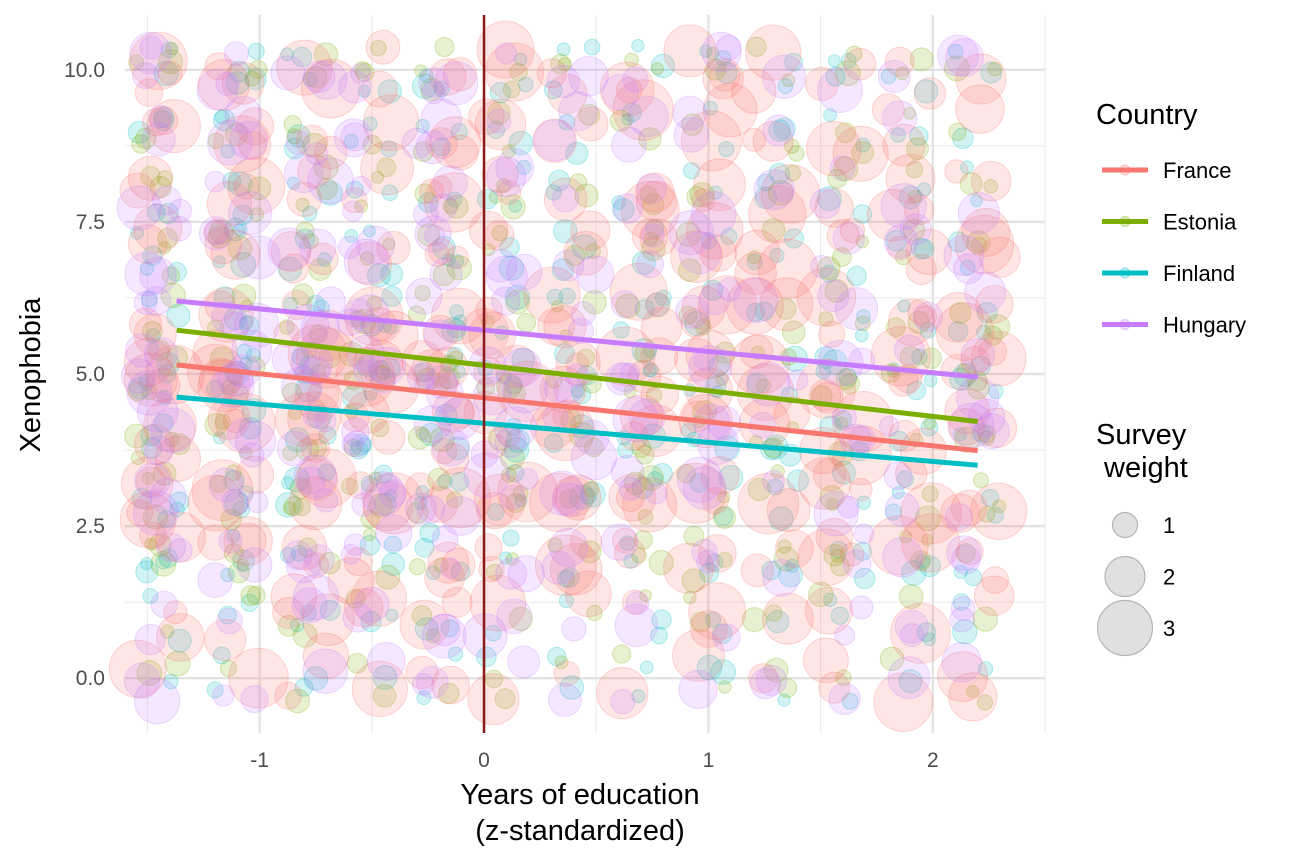 This screenshot has height=864, width=1296. What do you see at coordinates (84, 70) in the screenshot?
I see `y-tick-label: 10.0` at bounding box center [84, 70].